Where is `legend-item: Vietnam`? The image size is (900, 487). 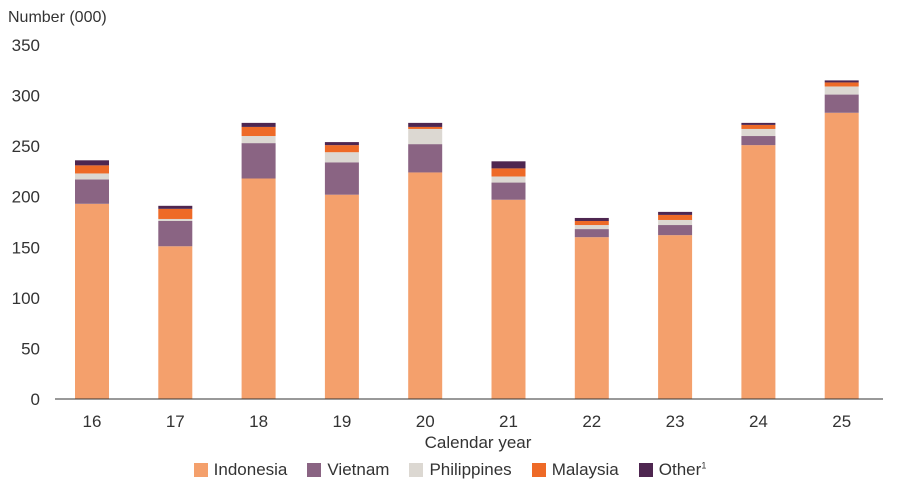 legend-item: Vietnam is located at coordinates (348, 470).